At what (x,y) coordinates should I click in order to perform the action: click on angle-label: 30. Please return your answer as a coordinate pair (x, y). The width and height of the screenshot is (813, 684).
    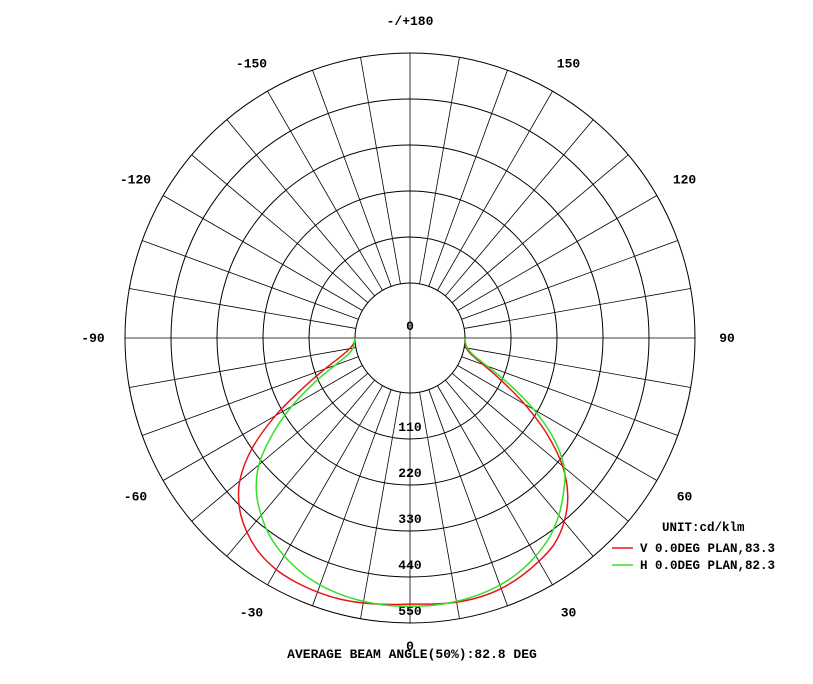
    Looking at the image, I should click on (569, 613).